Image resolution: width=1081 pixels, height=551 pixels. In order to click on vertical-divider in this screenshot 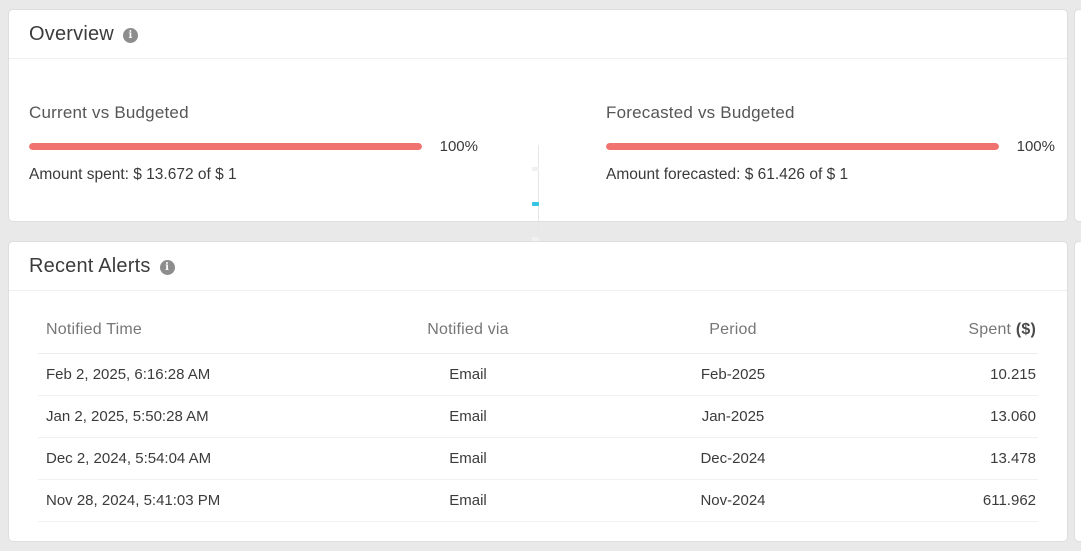, I will do `click(538, 193)`.